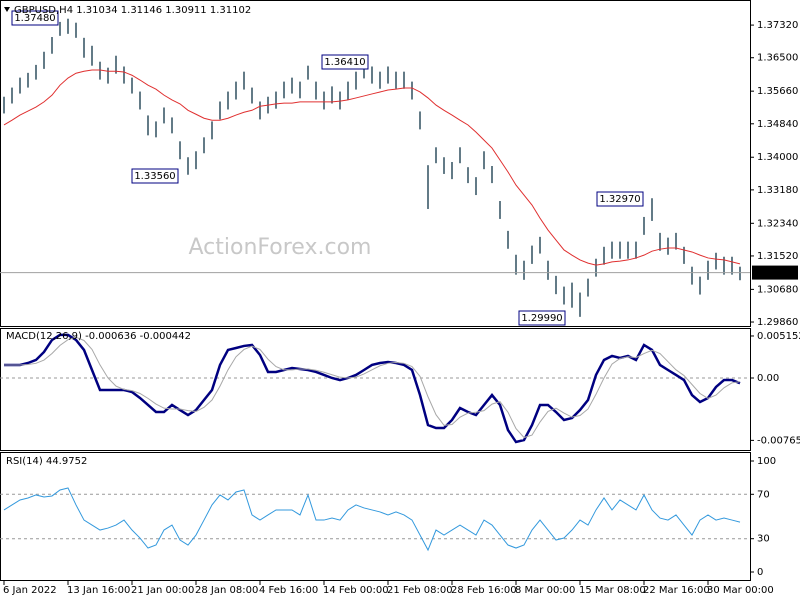 The height and width of the screenshot is (600, 800). I want to click on x-tick-label: 30 Mar 00:00, so click(740, 590).